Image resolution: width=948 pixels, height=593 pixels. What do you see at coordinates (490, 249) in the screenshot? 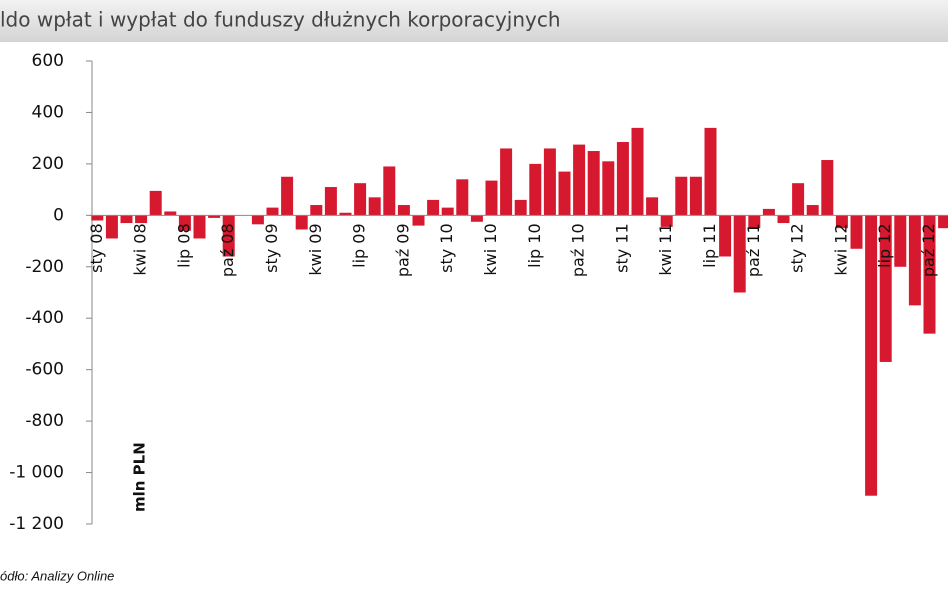
I see `x-tick-label: kwi 10` at bounding box center [490, 249].